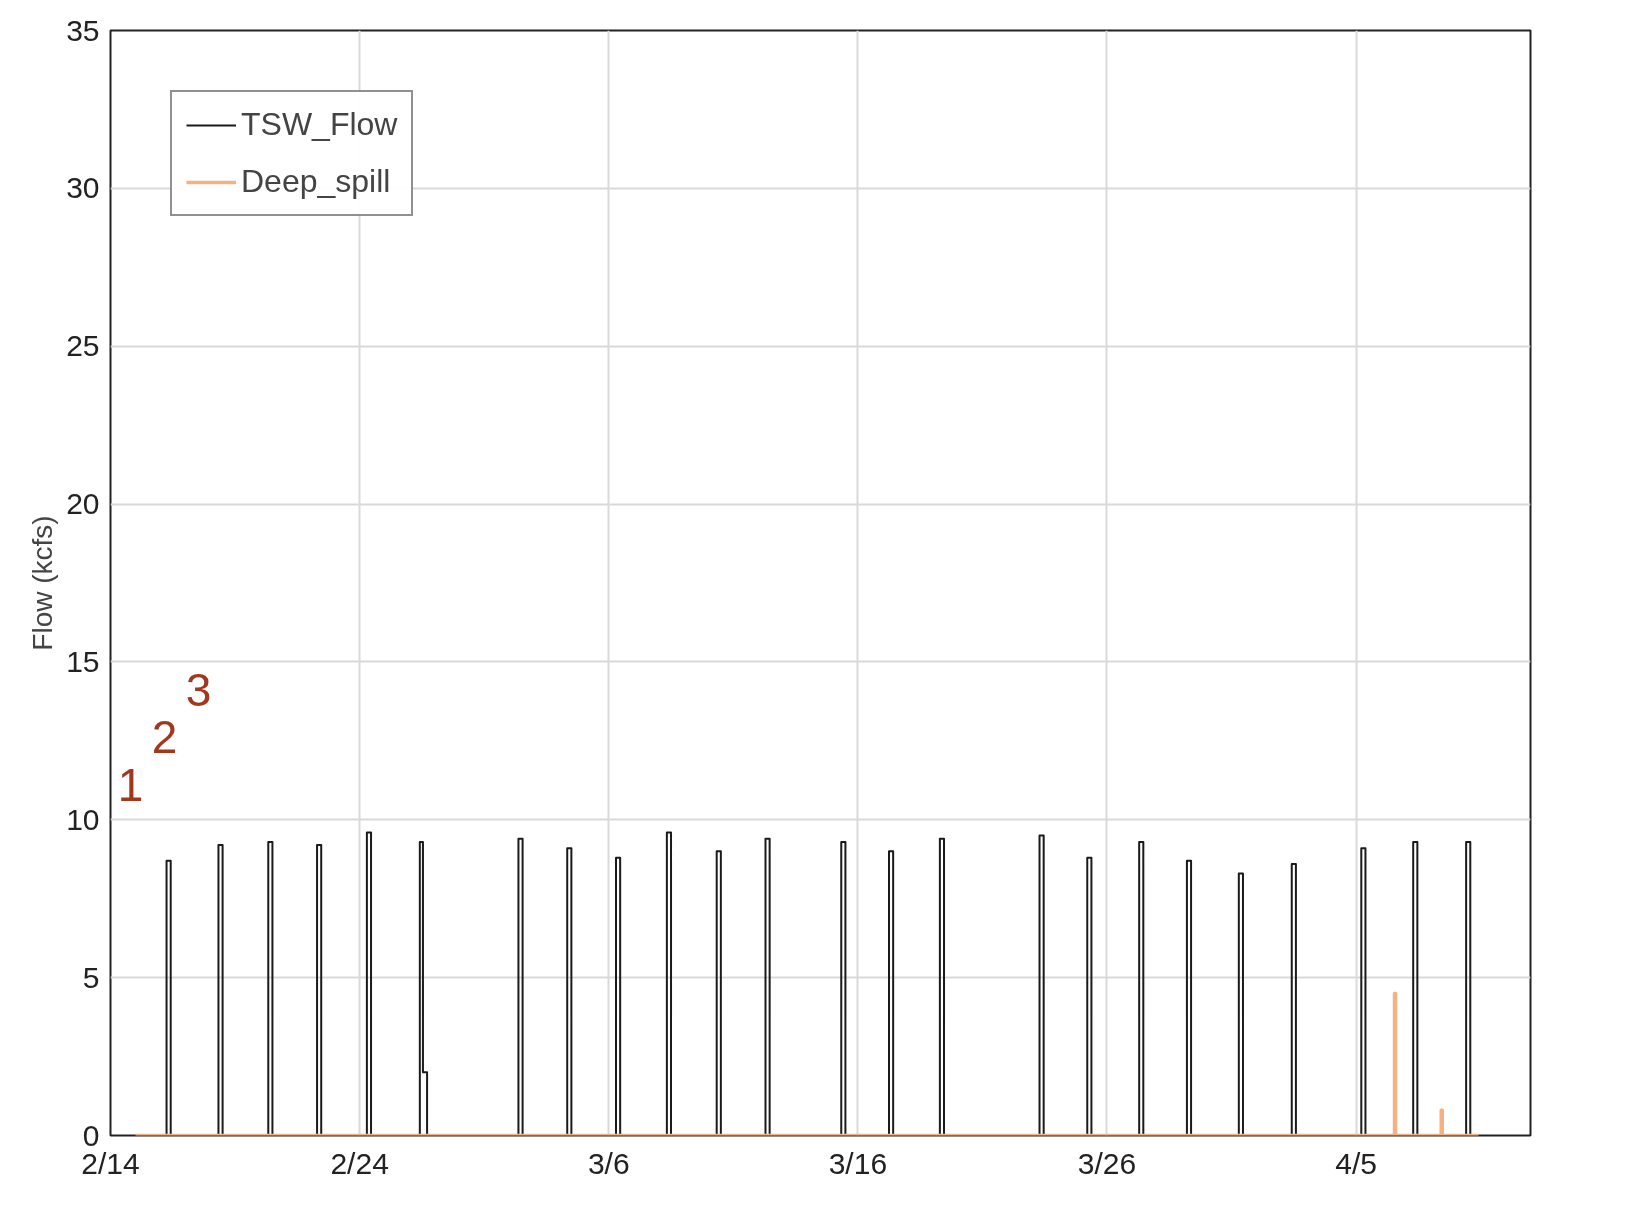  Describe the element at coordinates (608, 1163) in the screenshot. I see `x-tick-label: 3/6` at that location.